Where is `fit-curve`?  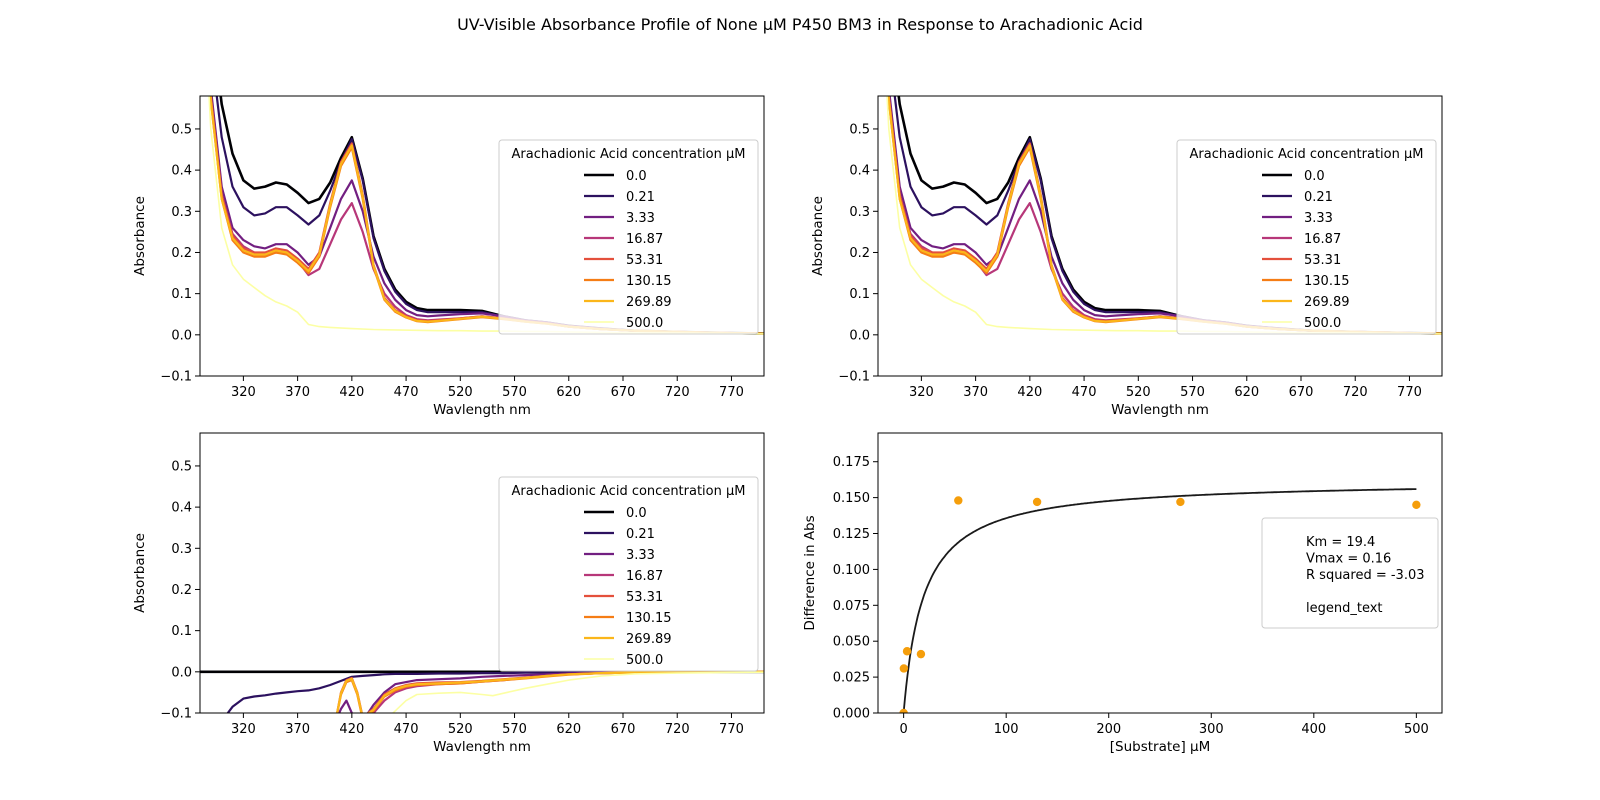
fit-curve is located at coordinates (1159, 600).